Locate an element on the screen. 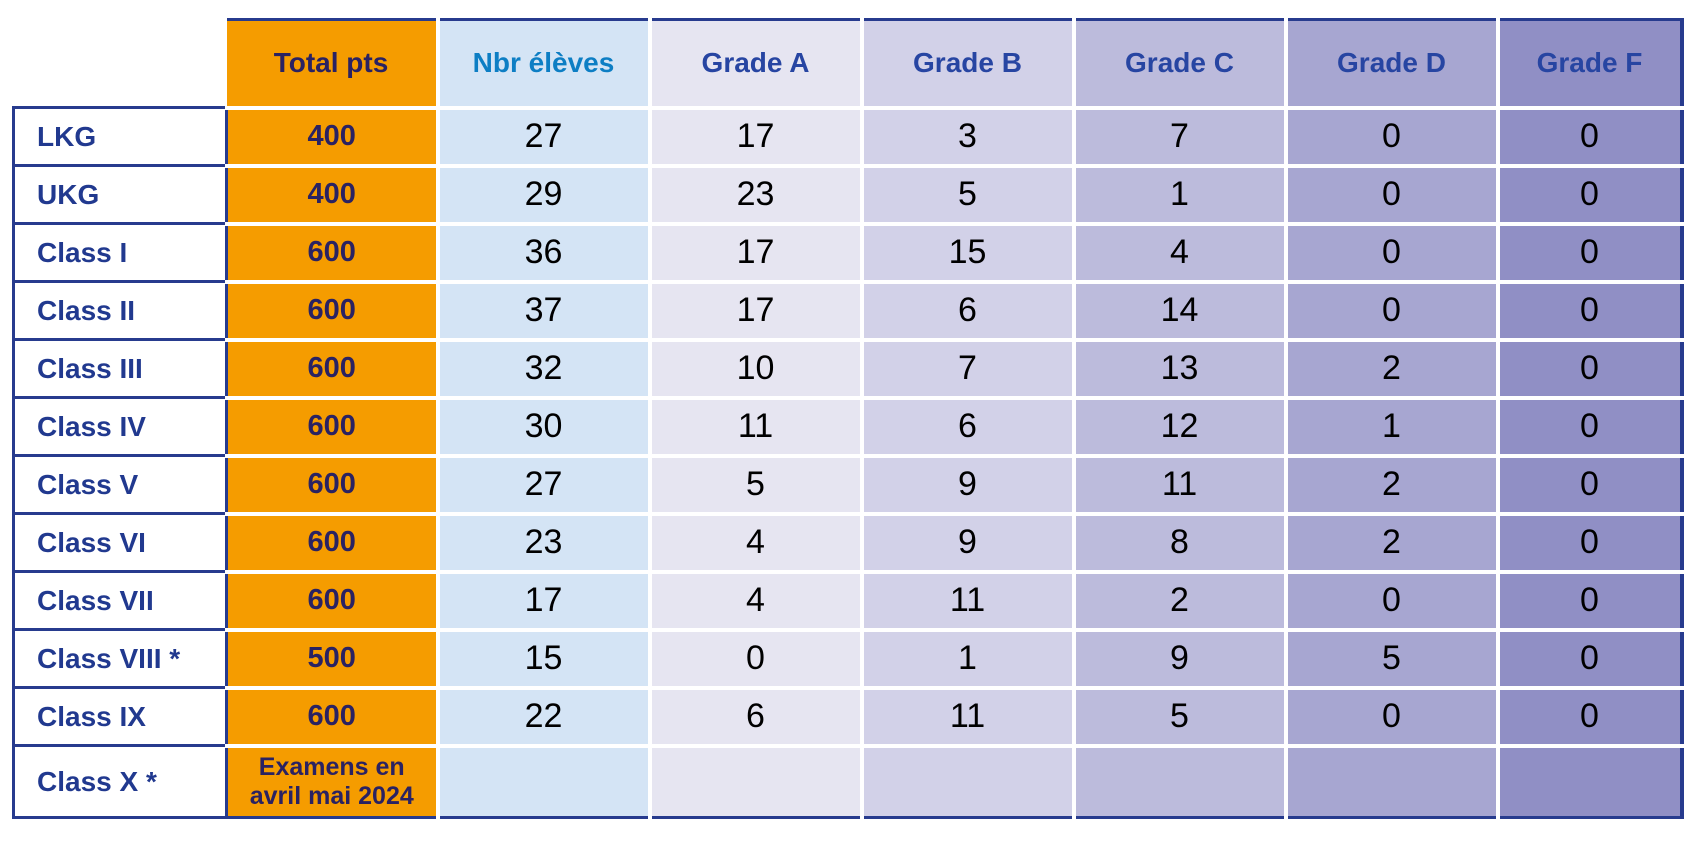  column-header-cell: Total pts is located at coordinates (333, 64).